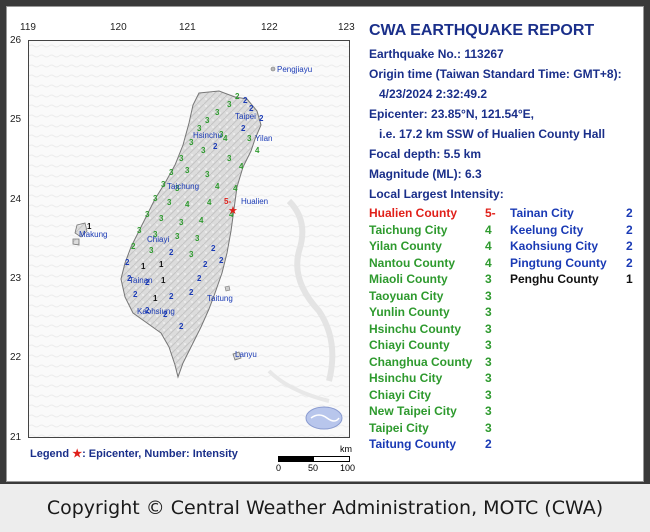 This screenshot has width=650, height=532. Describe the element at coordinates (16, 437) in the screenshot. I see `lat-tick-21: 21` at that location.